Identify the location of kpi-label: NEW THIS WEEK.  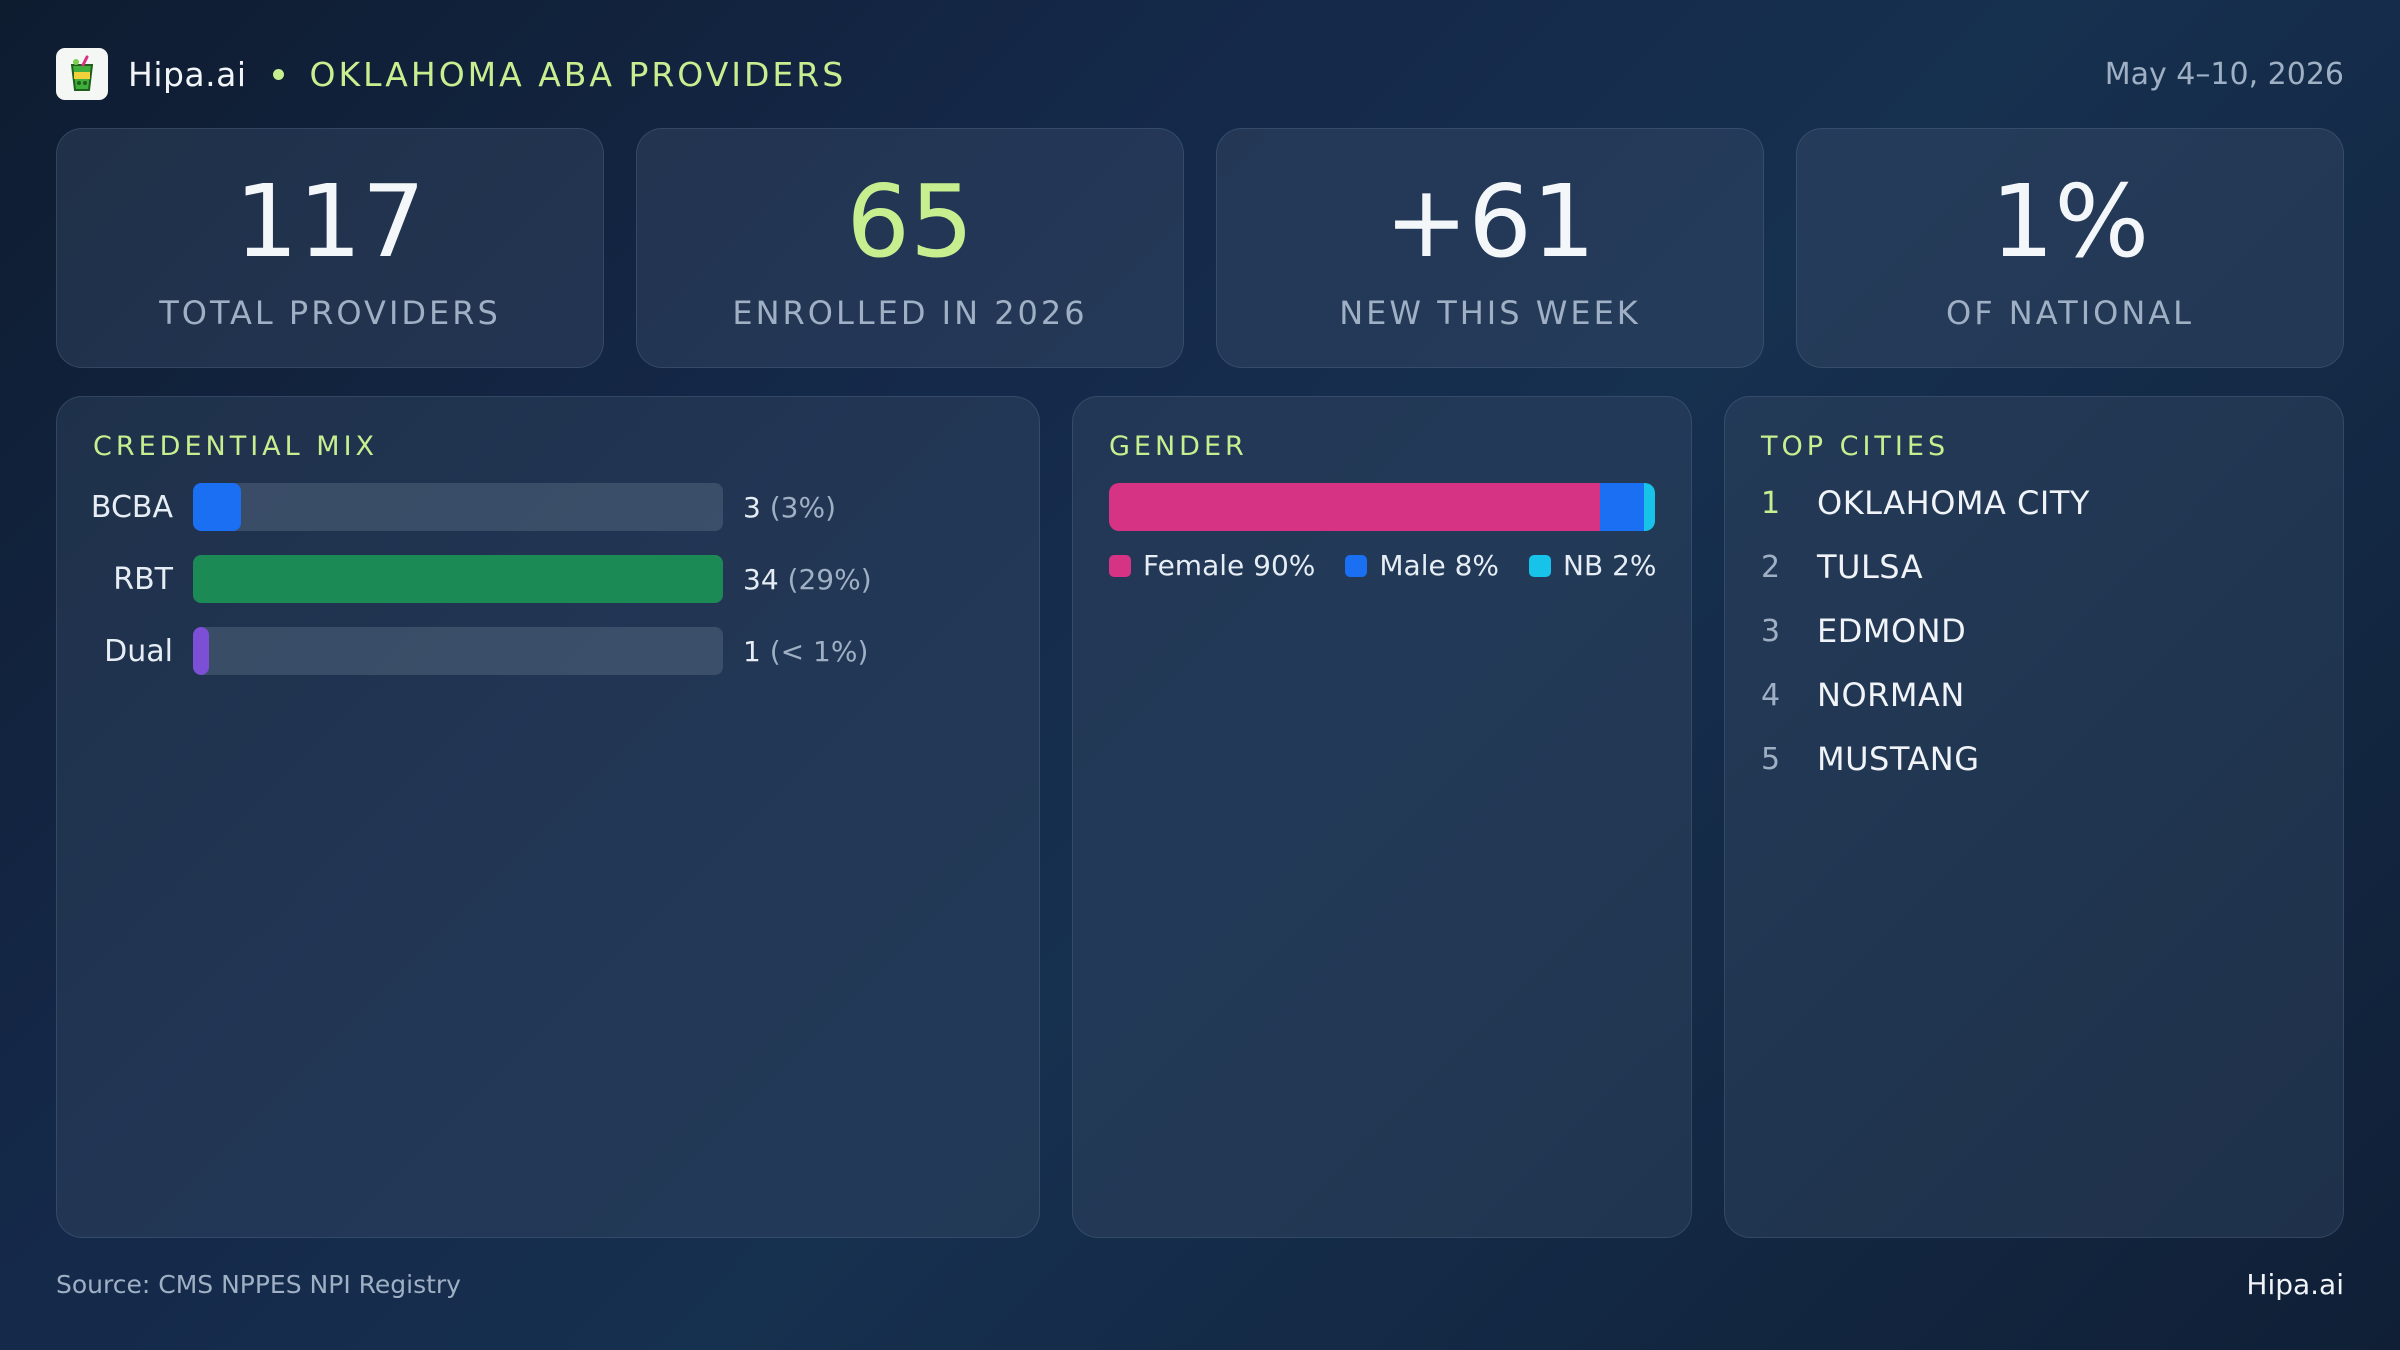
(1490, 313).